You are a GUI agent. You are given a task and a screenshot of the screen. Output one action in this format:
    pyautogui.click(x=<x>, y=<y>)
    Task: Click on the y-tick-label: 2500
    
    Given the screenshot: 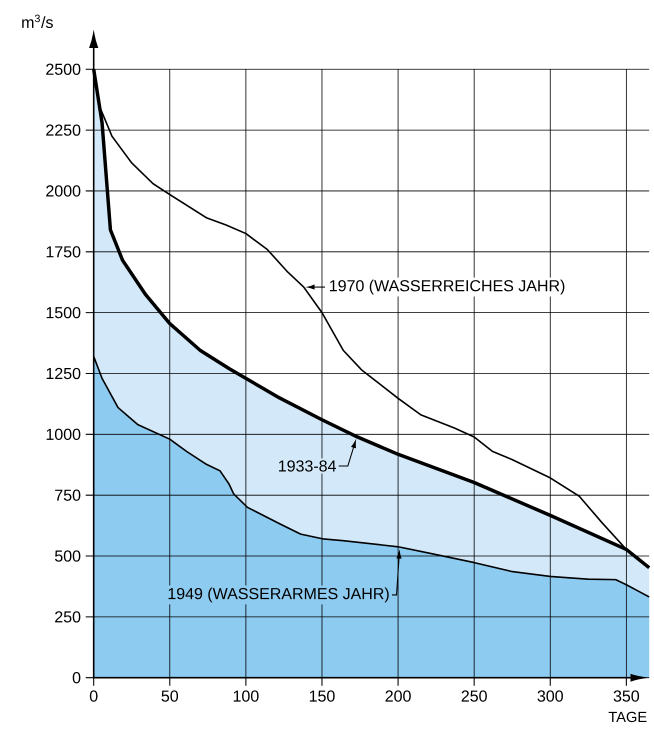 What is the action you would take?
    pyautogui.click(x=63, y=69)
    